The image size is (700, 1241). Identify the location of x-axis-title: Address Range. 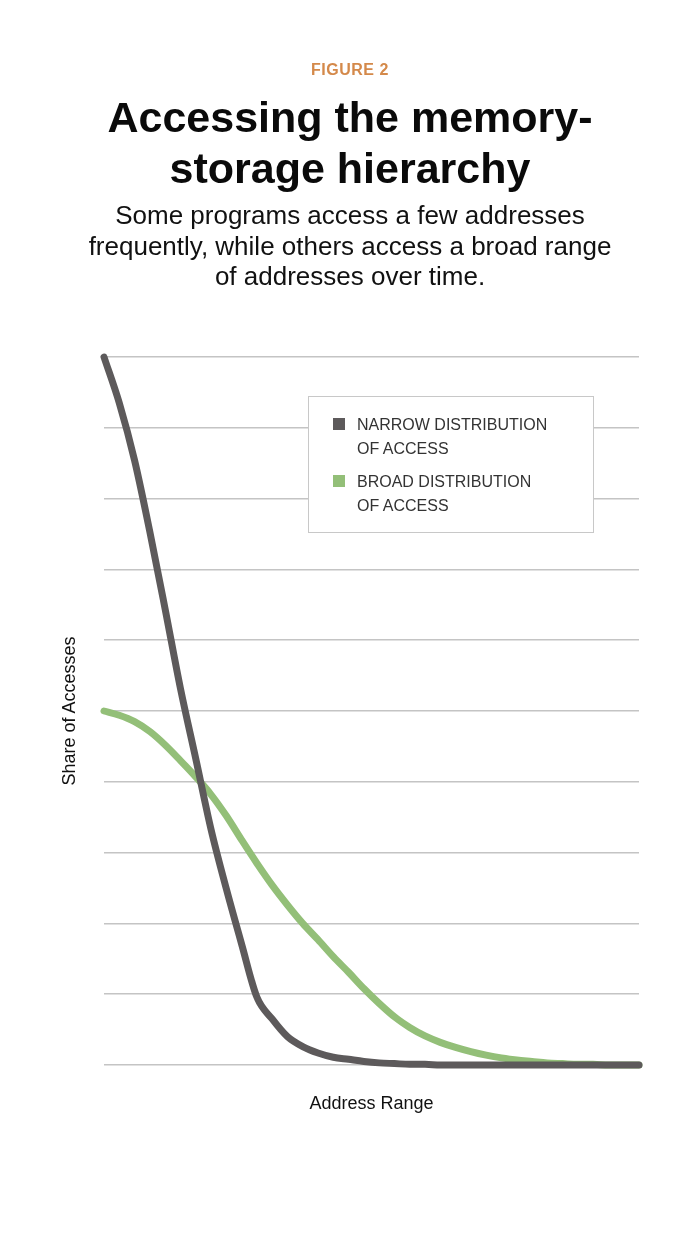
(371, 1103).